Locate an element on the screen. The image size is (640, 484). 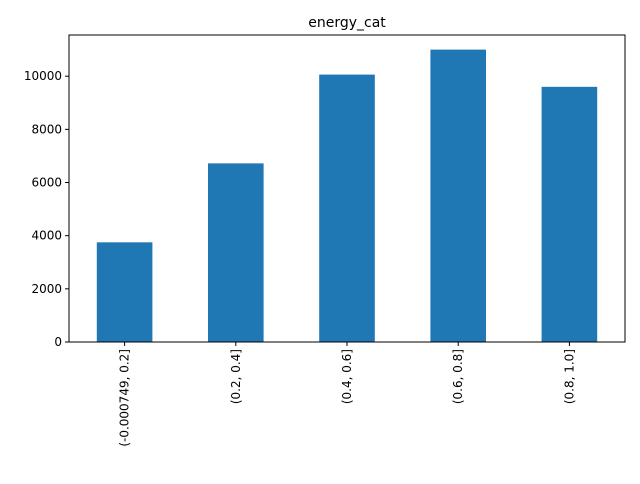
x-tick-label: (0.4, 0.6] is located at coordinates (347, 376).